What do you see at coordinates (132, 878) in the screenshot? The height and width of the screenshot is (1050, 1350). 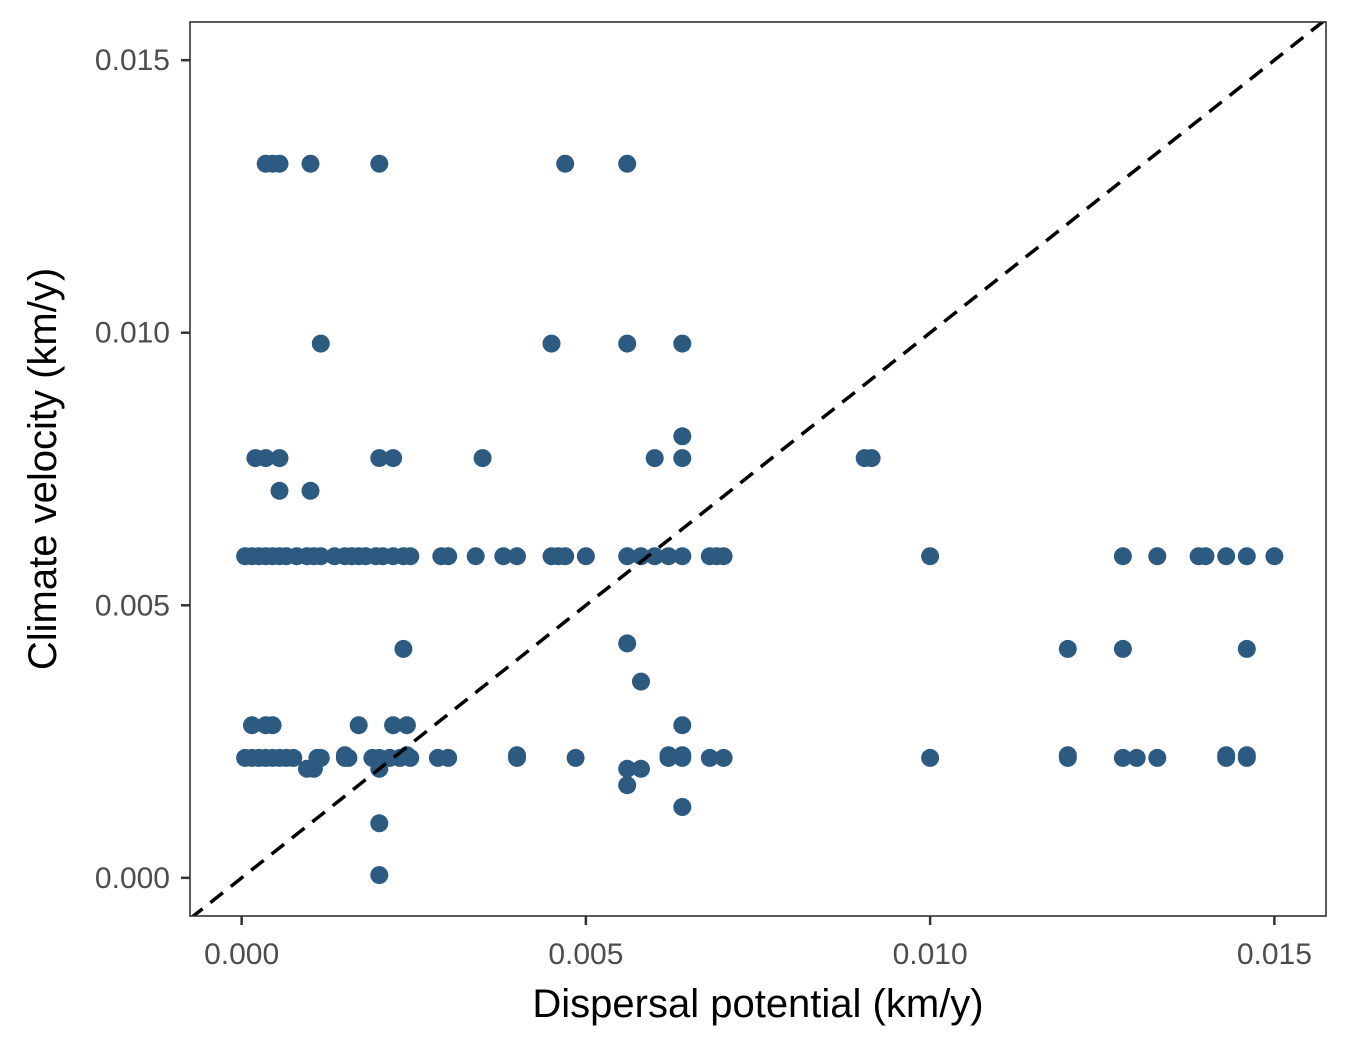 I see `y-tick-label: 0.000` at bounding box center [132, 878].